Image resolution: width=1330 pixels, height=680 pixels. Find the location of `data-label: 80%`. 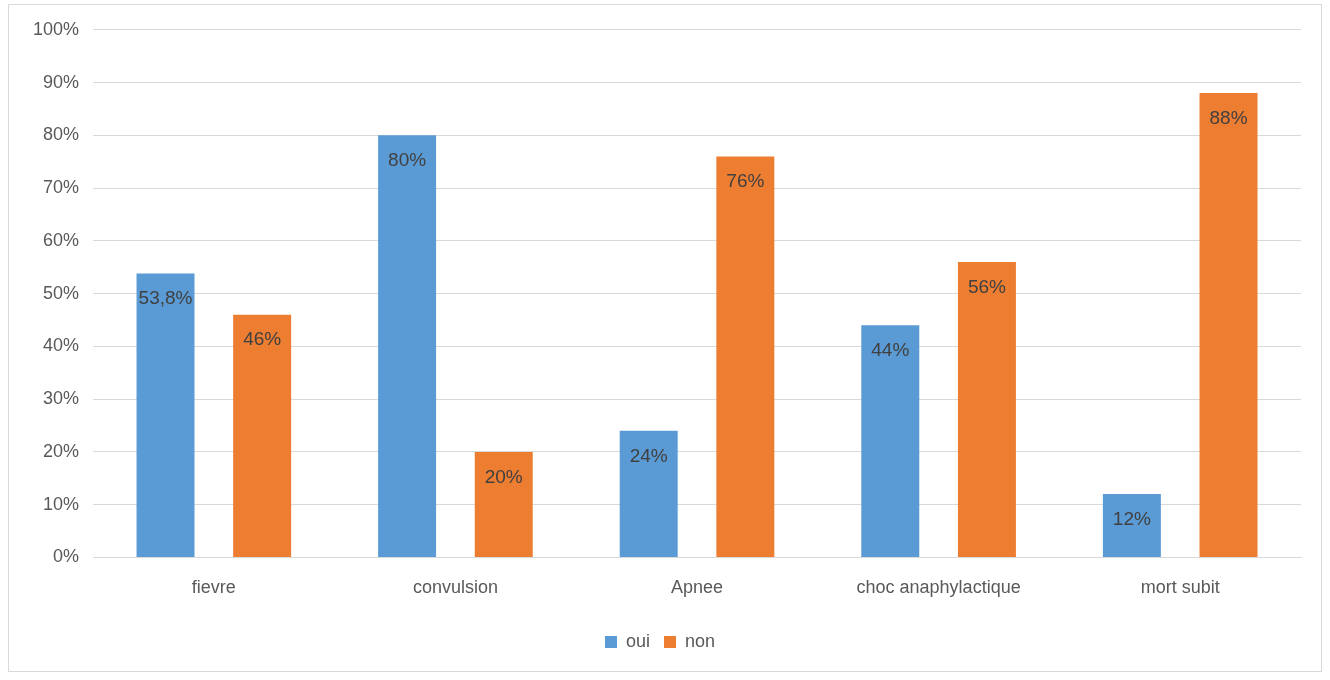

data-label: 80% is located at coordinates (407, 160).